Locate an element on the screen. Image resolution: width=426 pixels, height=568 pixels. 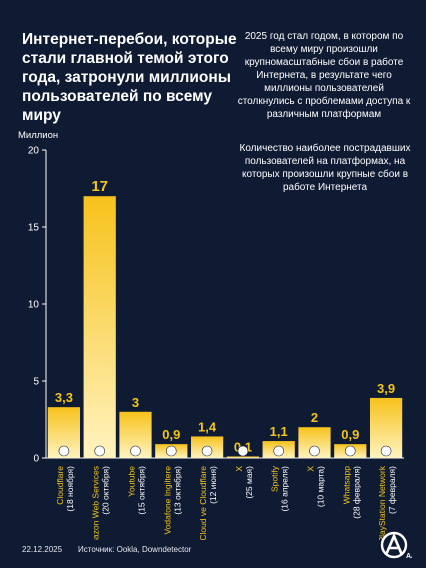
x-tick-label: Amazon Web Services(20 октября) is located at coordinates (101, 503).